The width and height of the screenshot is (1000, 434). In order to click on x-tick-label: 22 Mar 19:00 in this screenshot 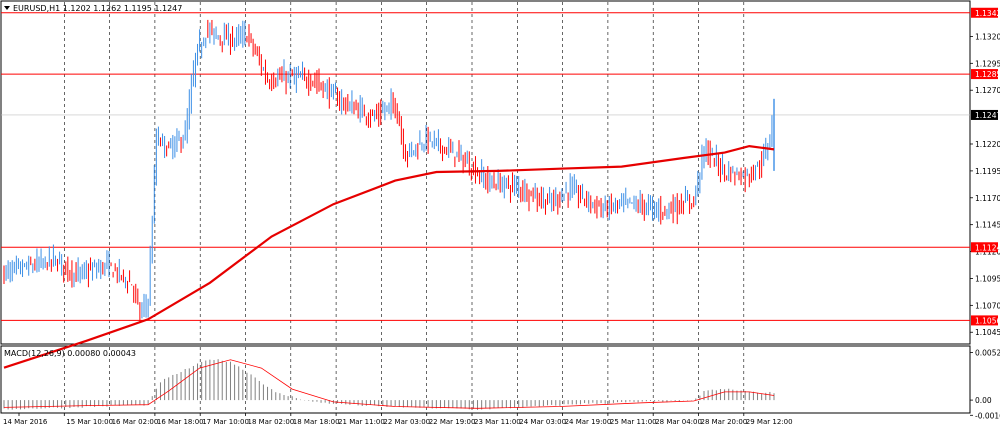, I will do `click(452, 422)`.